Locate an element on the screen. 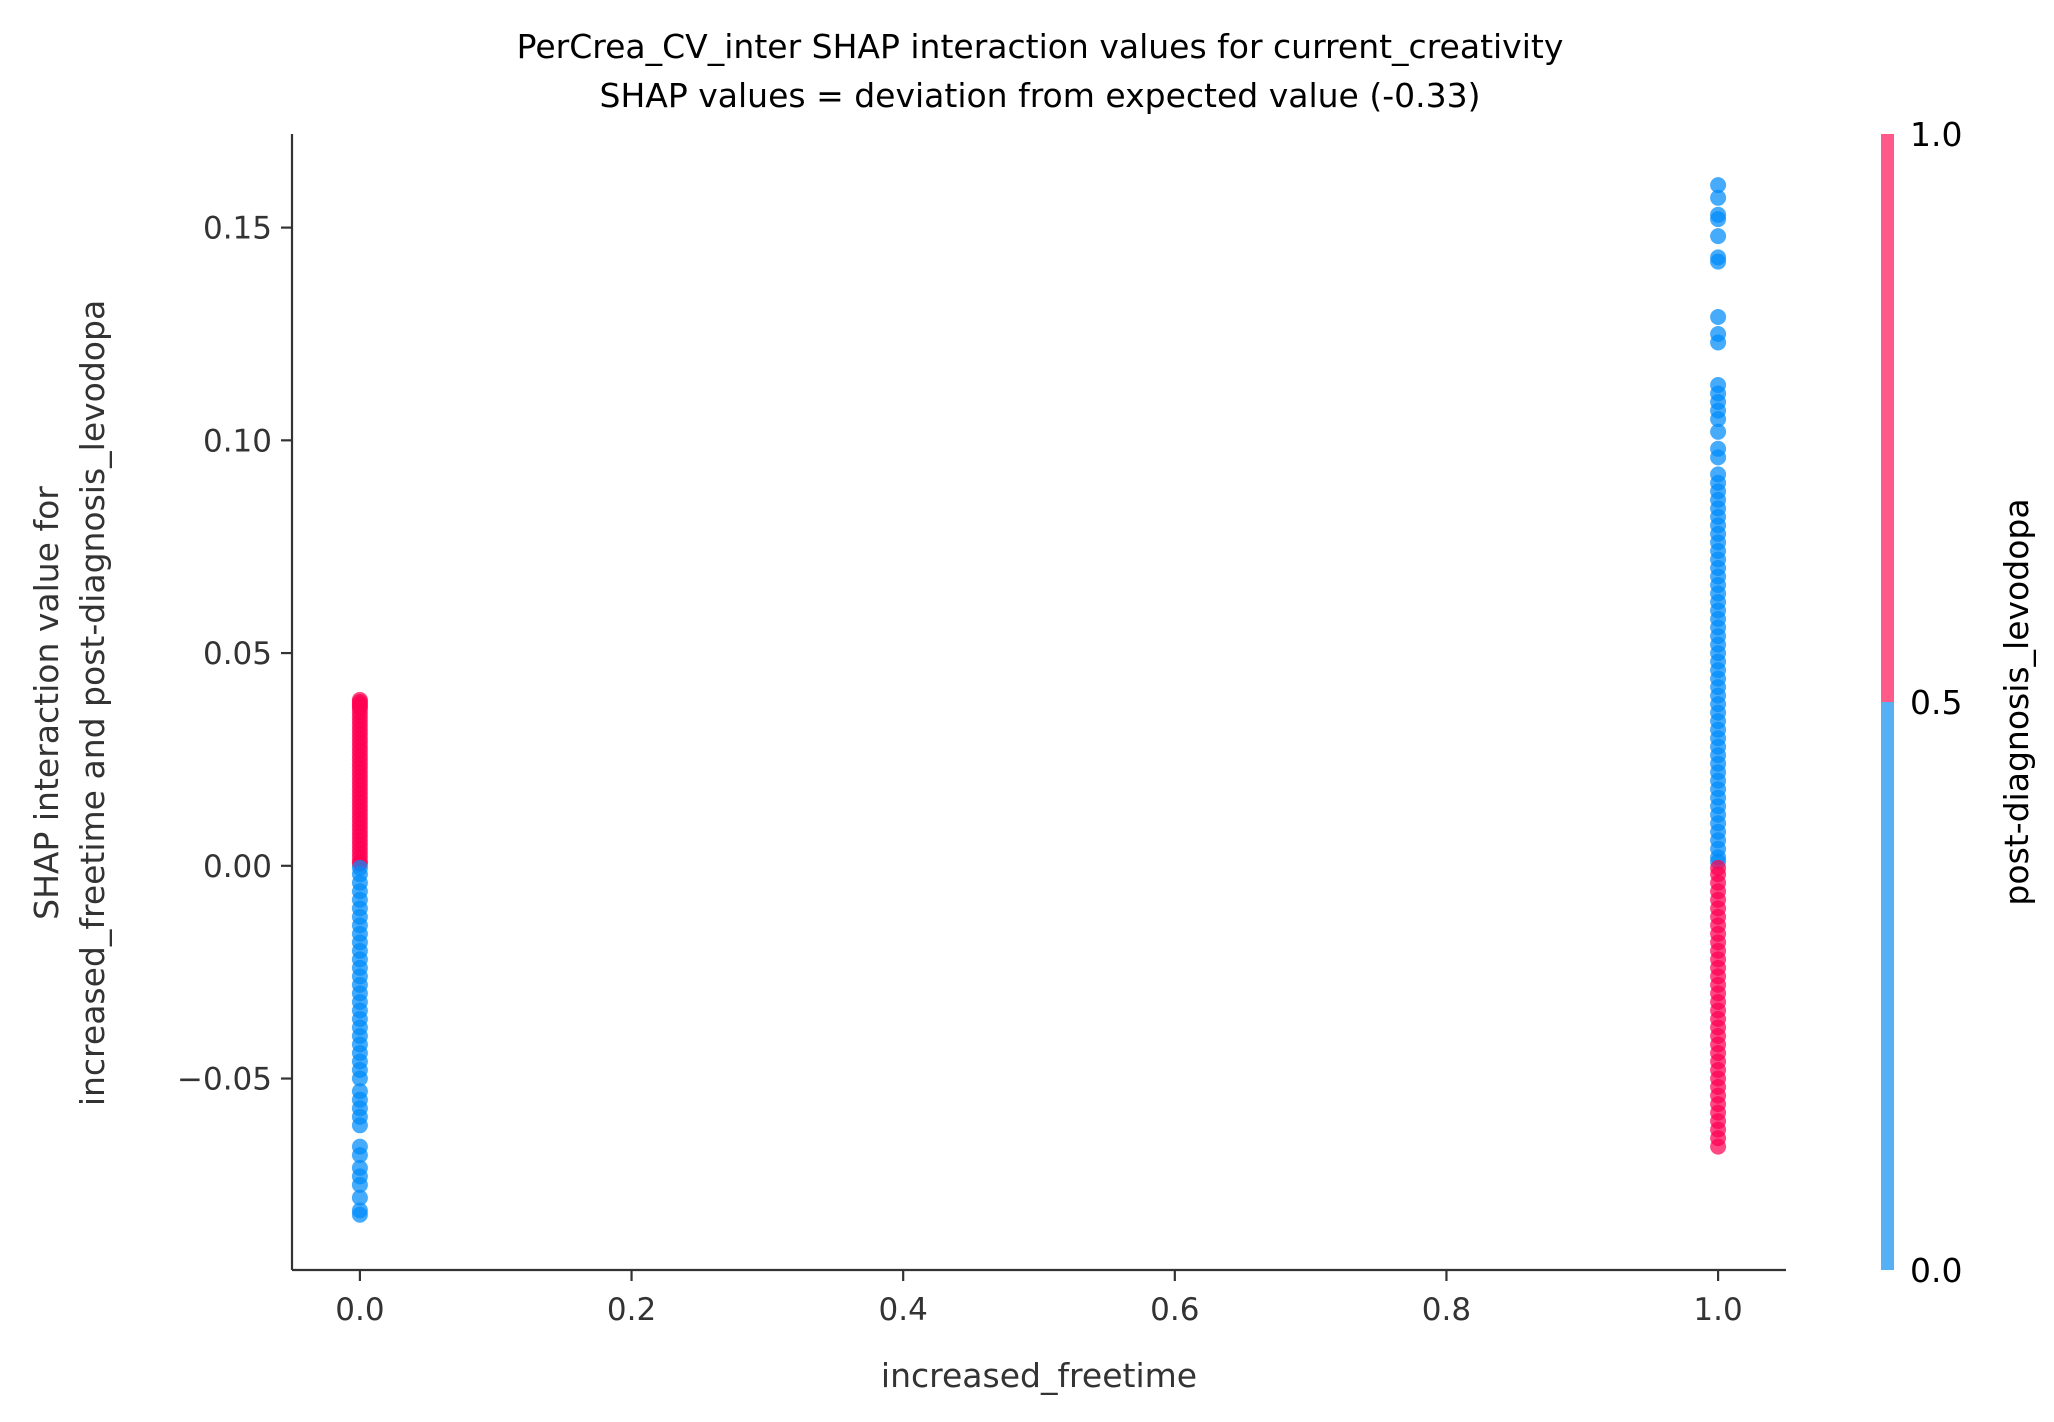 Image resolution: width=2054 pixels, height=1422 pixels. y-axis-title-line1: SHAP interaction value for is located at coordinates (46, 703).